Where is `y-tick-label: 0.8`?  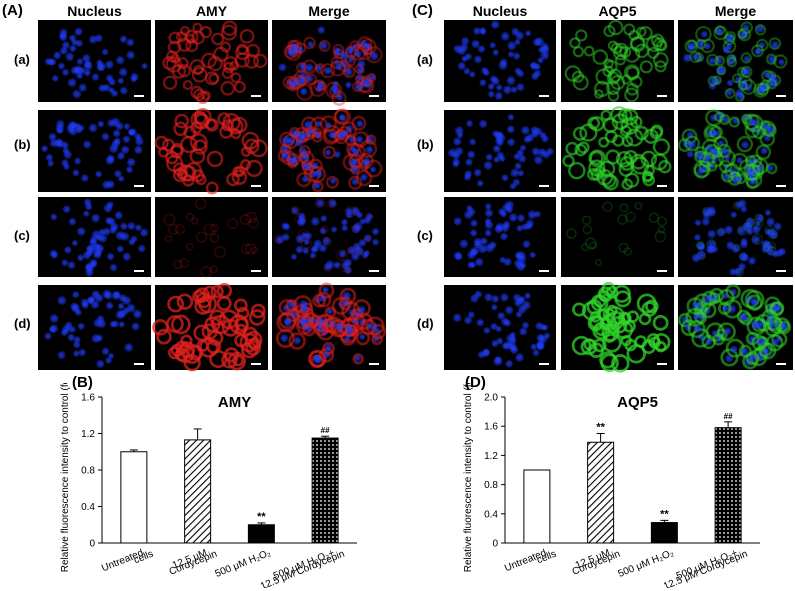 y-tick-label: 0.8 is located at coordinates (491, 485).